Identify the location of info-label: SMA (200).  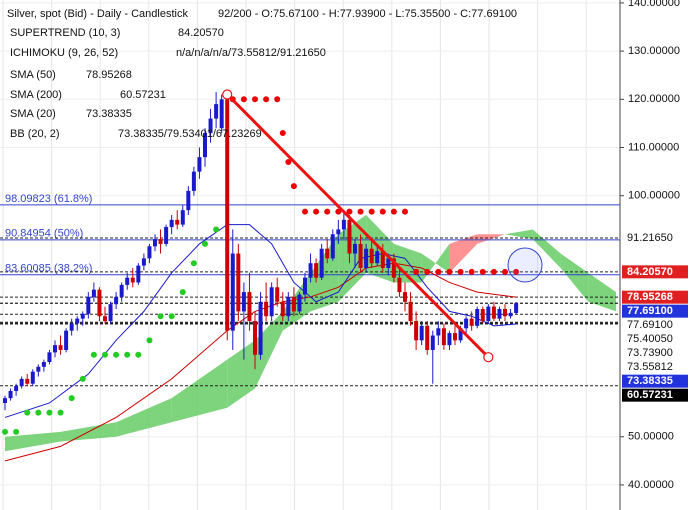
(36, 95).